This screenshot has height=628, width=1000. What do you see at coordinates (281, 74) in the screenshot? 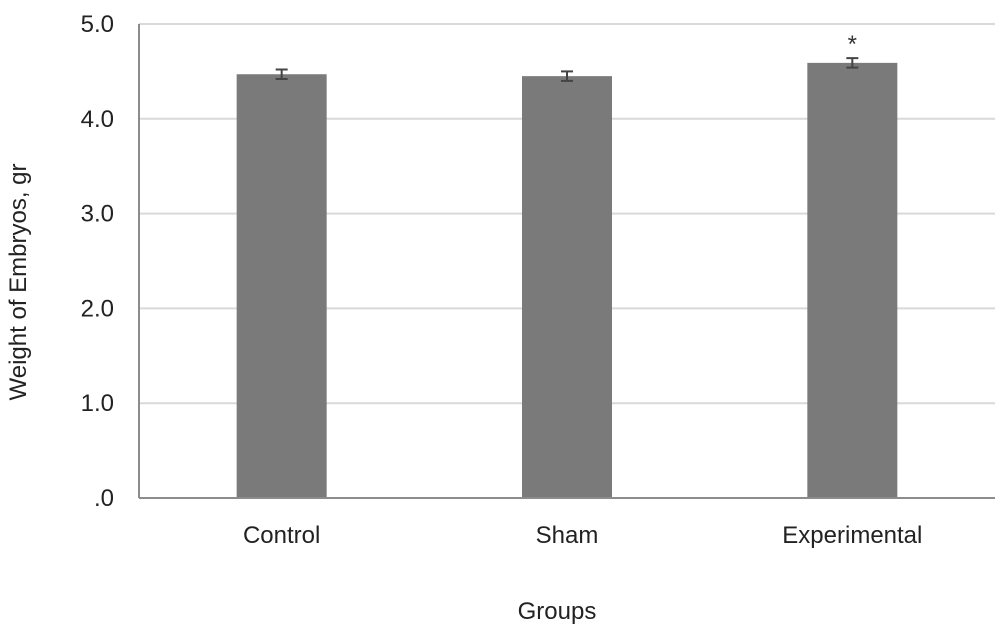
I see `error-bar-control` at bounding box center [281, 74].